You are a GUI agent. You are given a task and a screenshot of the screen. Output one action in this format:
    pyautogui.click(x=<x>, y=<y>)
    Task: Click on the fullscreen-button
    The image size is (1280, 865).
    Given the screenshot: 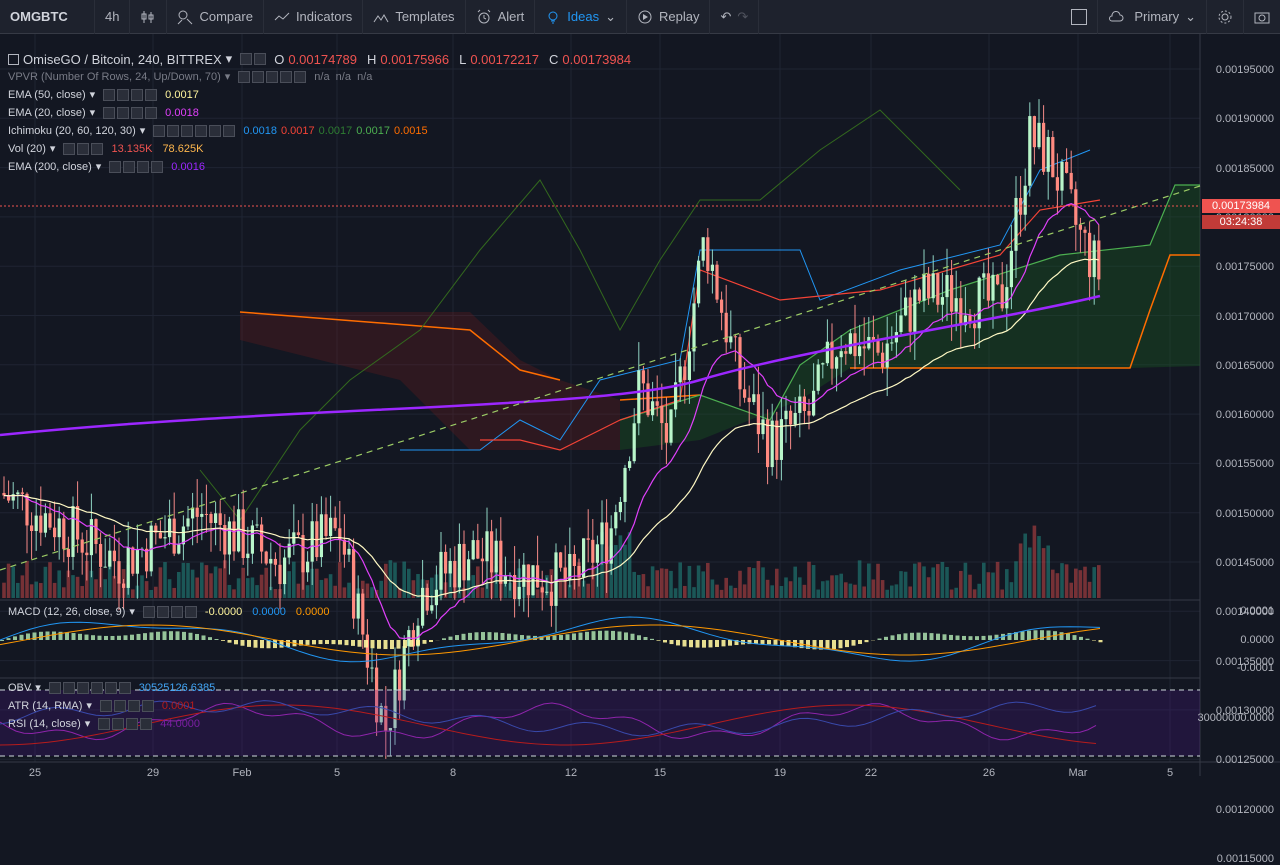 What is the action you would take?
    pyautogui.click(x=1079, y=17)
    